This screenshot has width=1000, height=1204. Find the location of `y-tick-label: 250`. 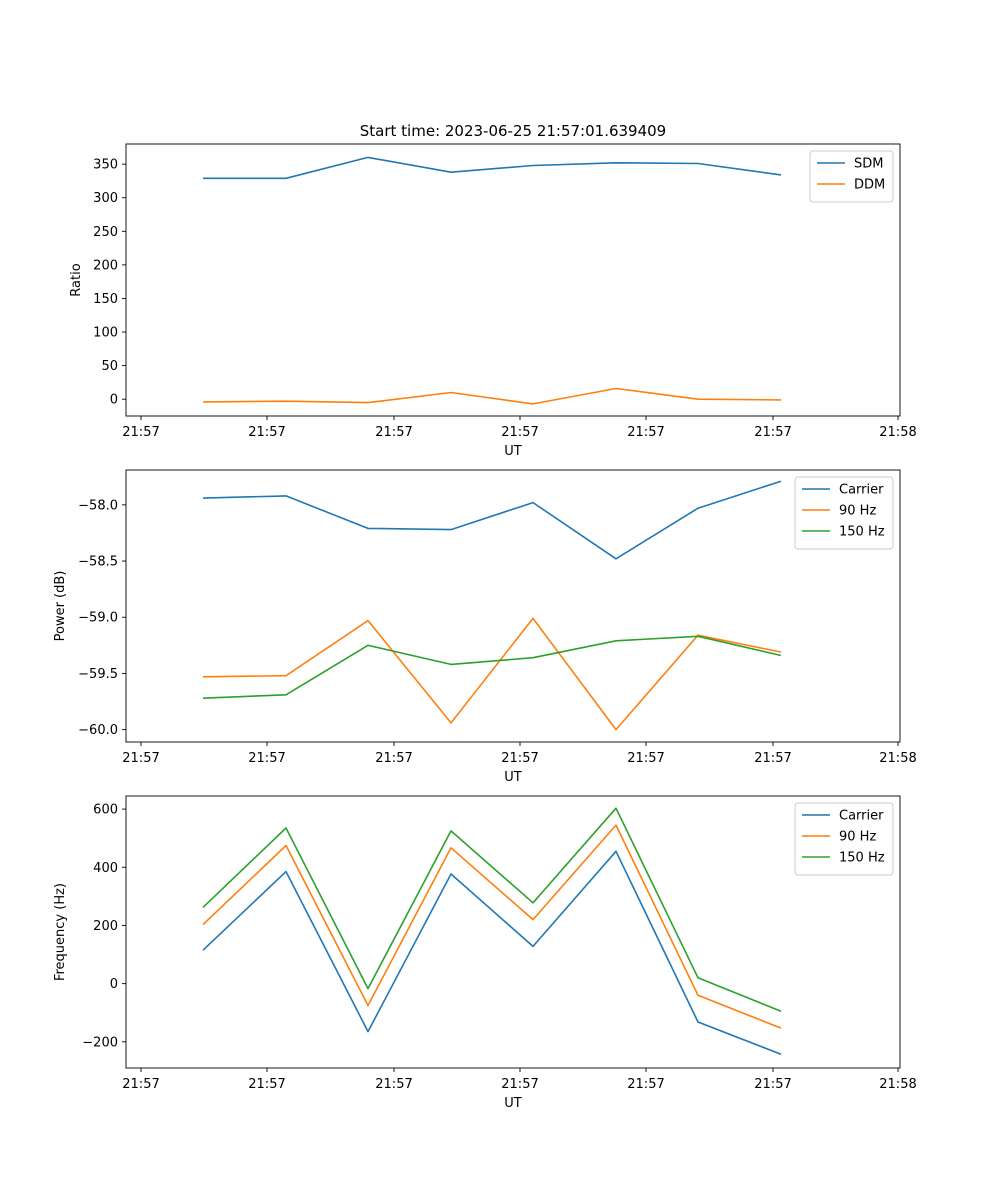

y-tick-label: 250 is located at coordinates (105, 232).